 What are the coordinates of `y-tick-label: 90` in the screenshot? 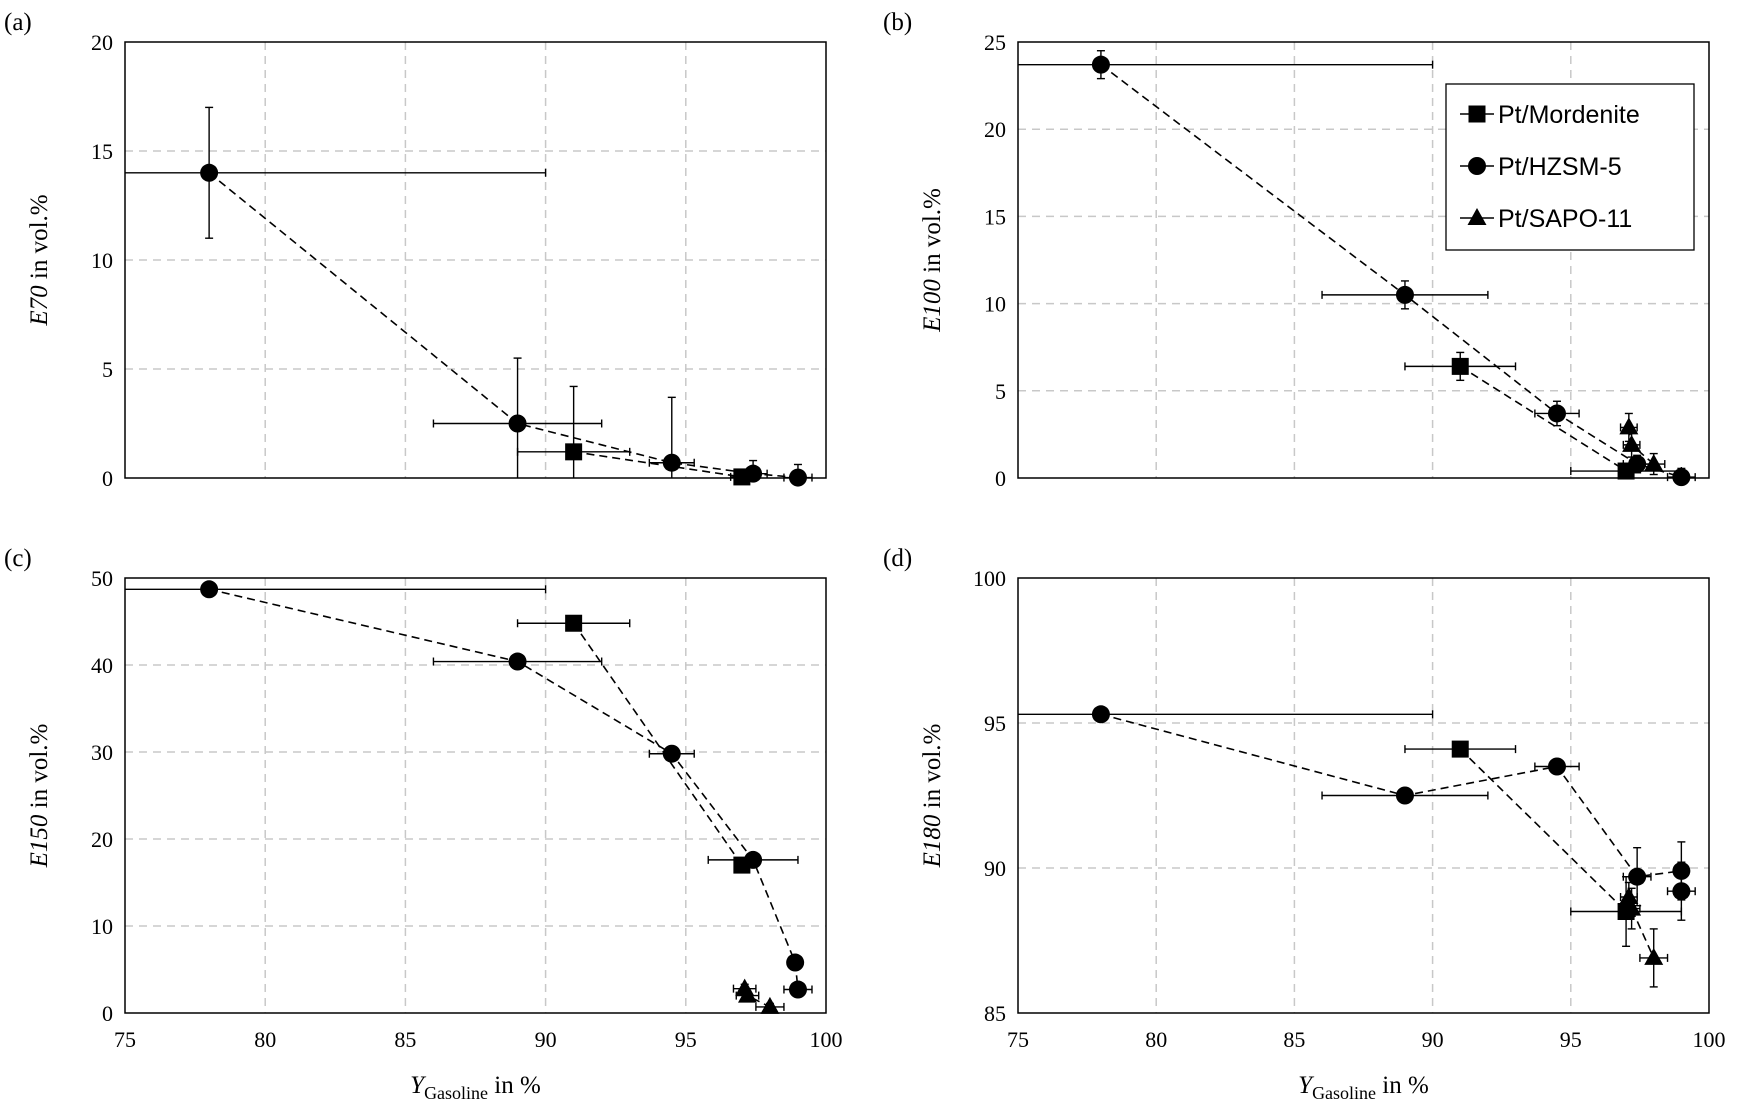 It's located at (995, 868).